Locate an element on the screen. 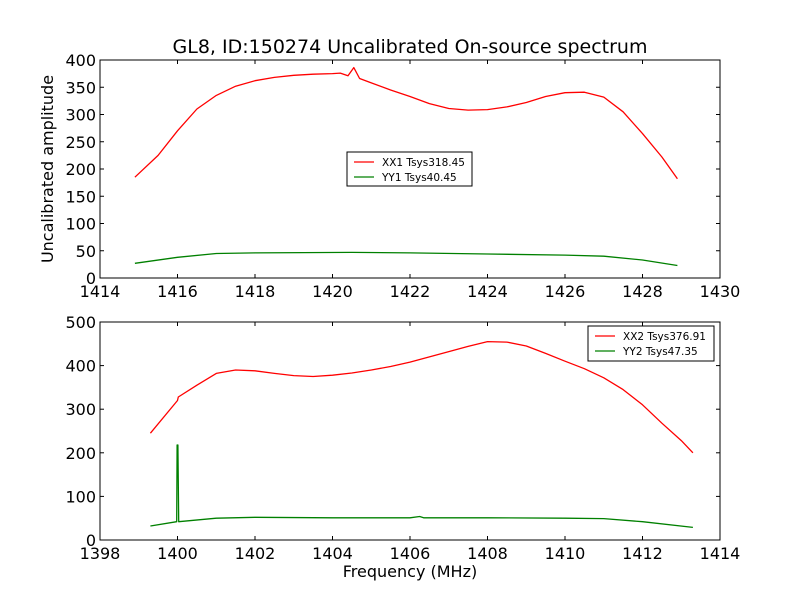  bottom-y-tick-label: 200 is located at coordinates (80, 453).